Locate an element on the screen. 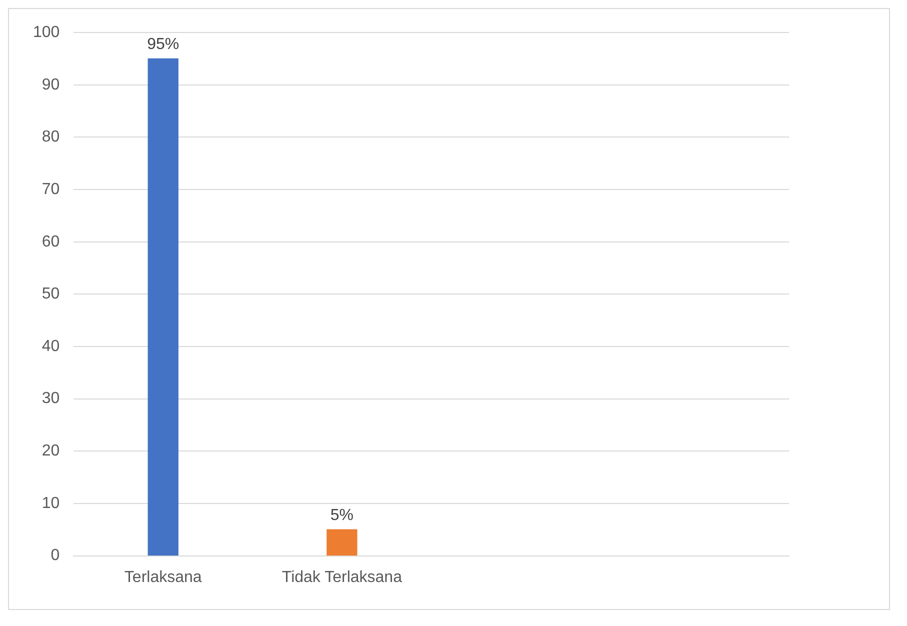 This screenshot has width=907, height=626. x-tick-label: Terlaksana is located at coordinates (163, 577).